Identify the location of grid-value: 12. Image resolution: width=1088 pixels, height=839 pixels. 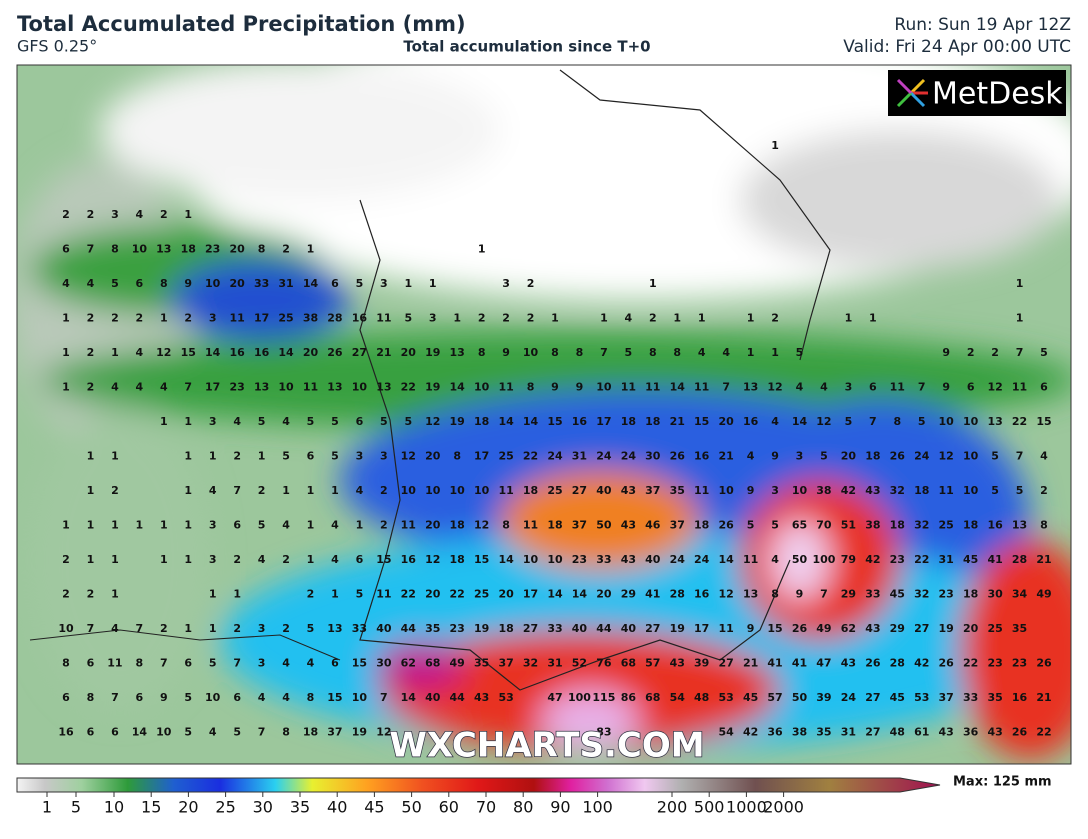
(432, 559).